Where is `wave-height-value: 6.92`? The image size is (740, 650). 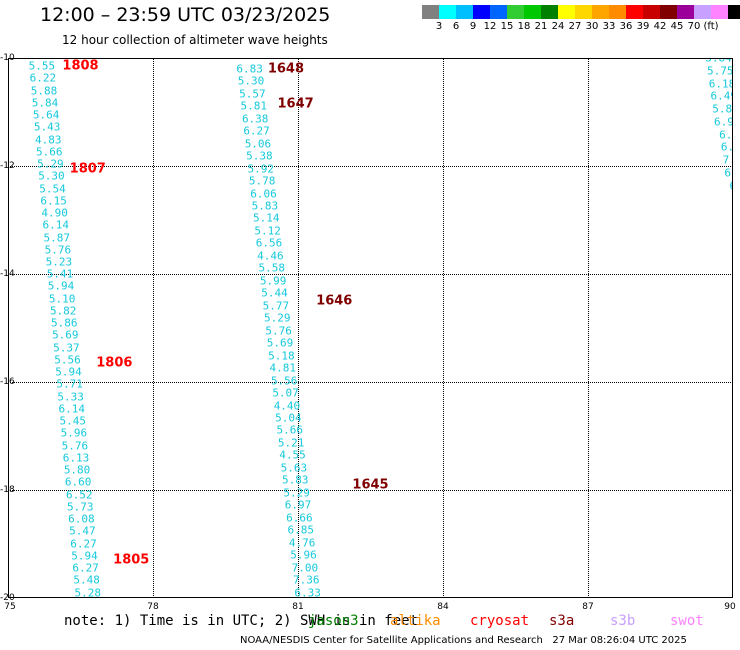
wave-height-value: 6.92 is located at coordinates (723, 122).